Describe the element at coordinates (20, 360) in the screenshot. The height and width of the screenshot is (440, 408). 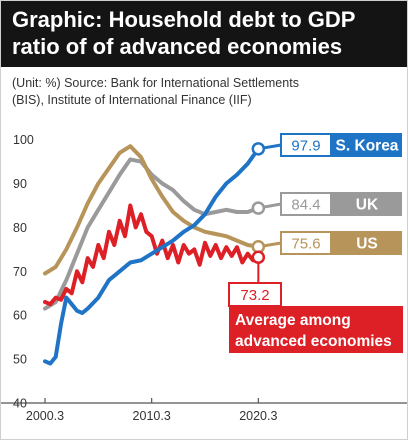
I see `y-tick-label-50: 50` at that location.